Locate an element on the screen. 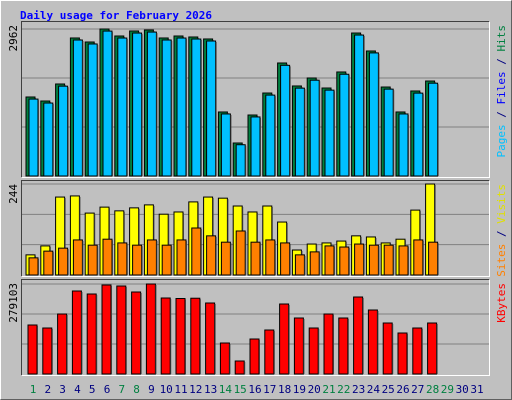 The image size is (512, 400). x-tick-label: 14 is located at coordinates (226, 389).